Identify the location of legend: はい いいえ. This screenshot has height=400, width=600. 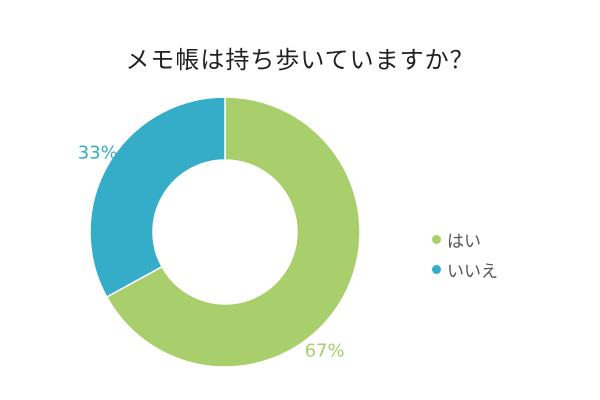
(465, 254).